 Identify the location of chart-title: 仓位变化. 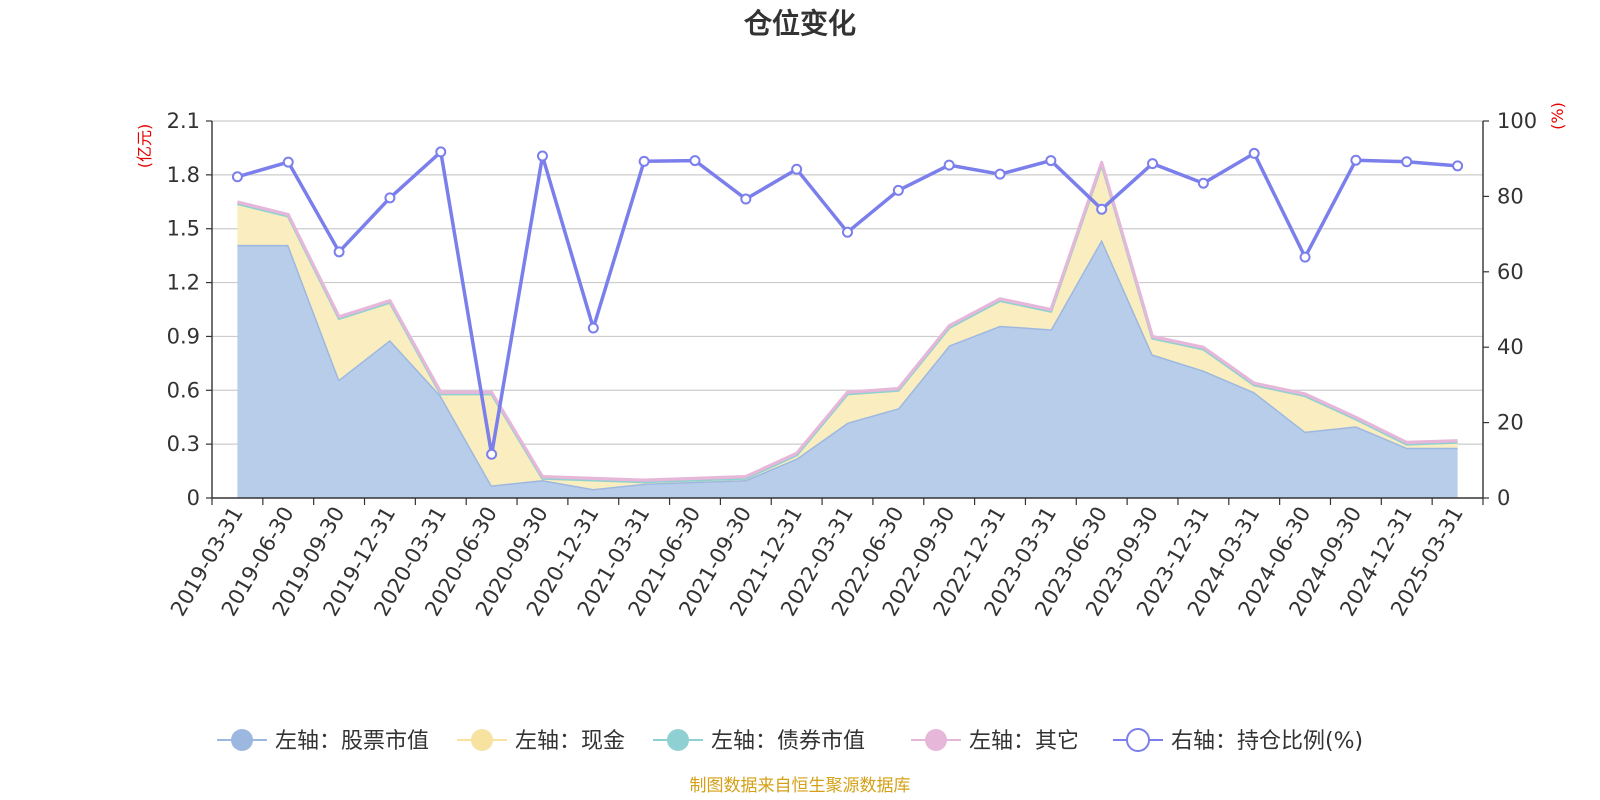
(800, 23).